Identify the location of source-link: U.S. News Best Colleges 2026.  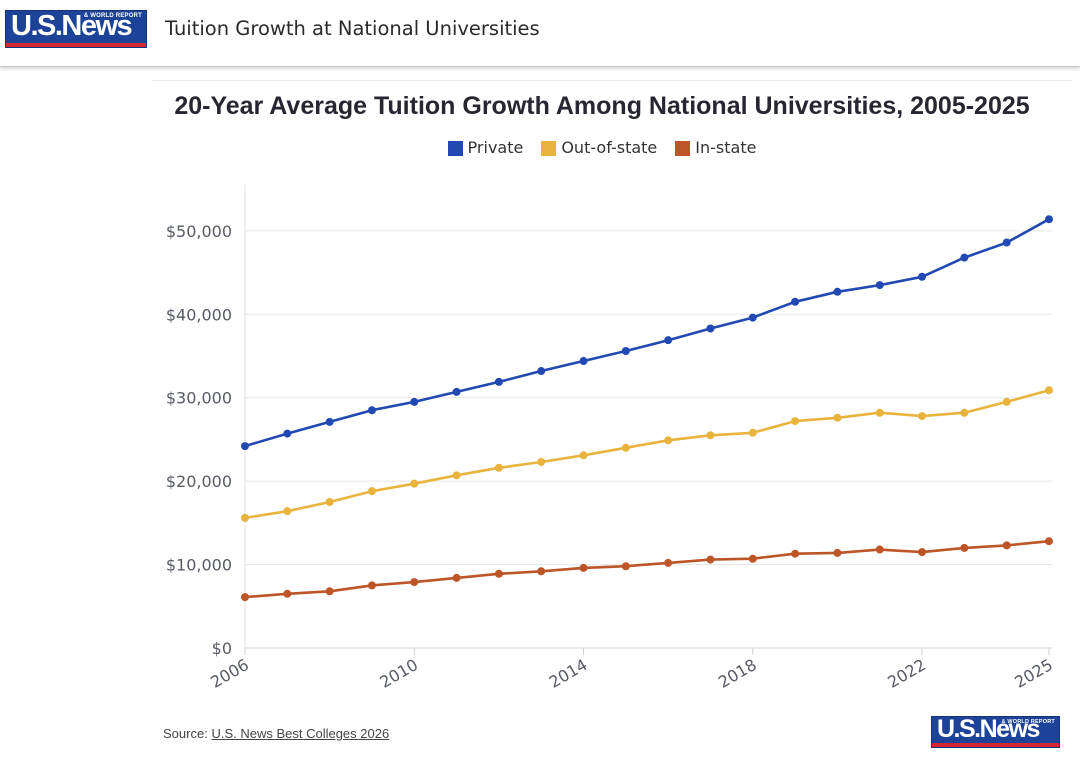
(300, 733).